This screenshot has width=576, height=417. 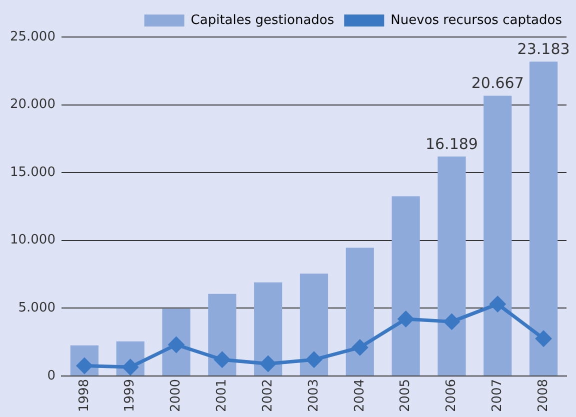 I want to click on y-tick-label: 15.000, so click(x=33, y=172).